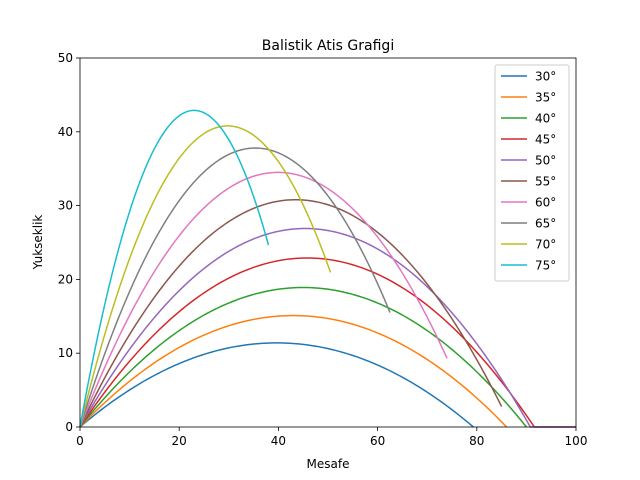 The height and width of the screenshot is (480, 640). Describe the element at coordinates (65, 58) in the screenshot. I see `y-tick-label: 50` at that location.